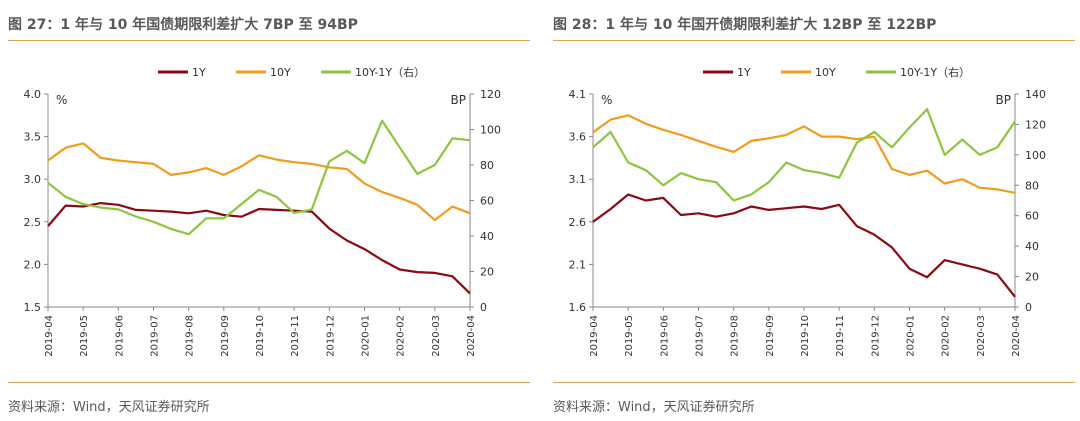  Describe the element at coordinates (33, 179) in the screenshot. I see `left-tick-label: 3.0` at that location.